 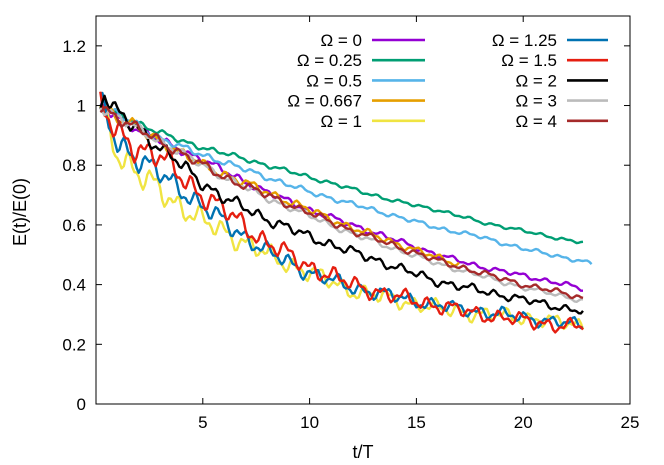 I want to click on y-axis-label: E(t)/E(0), so click(x=20, y=212).